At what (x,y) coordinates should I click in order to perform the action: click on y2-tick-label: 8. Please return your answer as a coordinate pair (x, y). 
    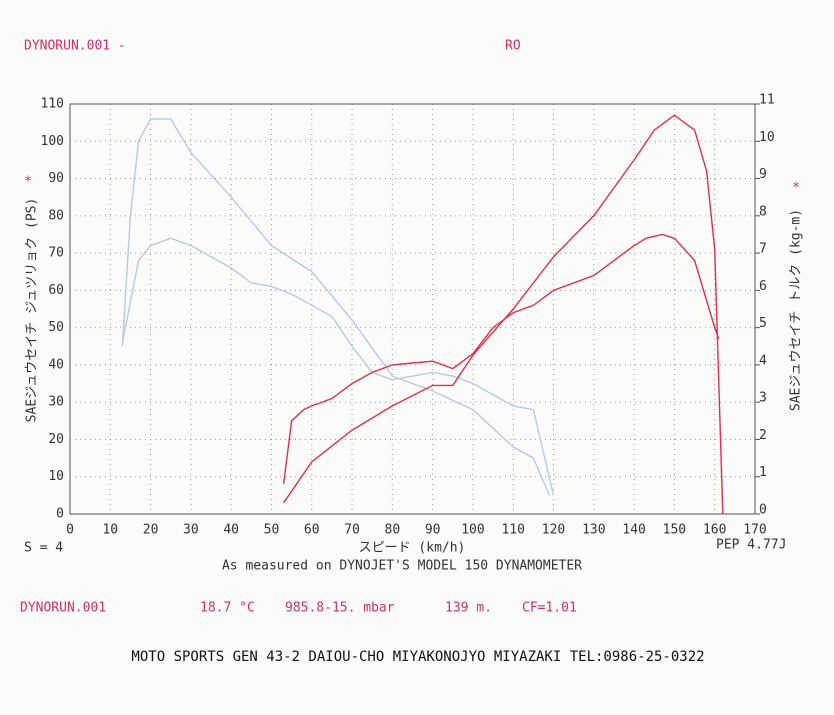
    Looking at the image, I should click on (763, 211).